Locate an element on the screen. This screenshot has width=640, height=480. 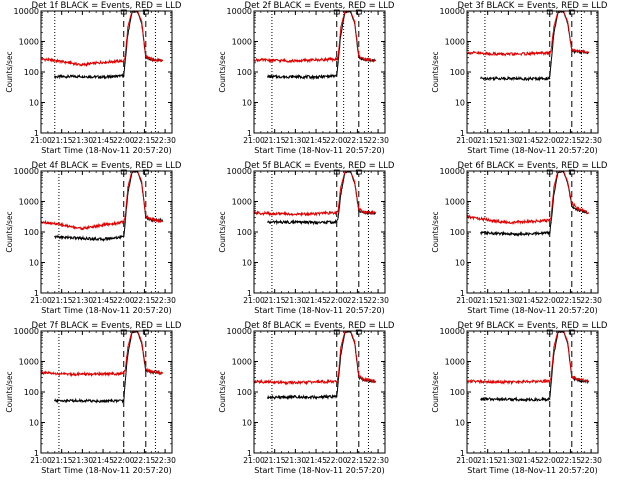
x-tick-label: 21:30 is located at coordinates (509, 300).